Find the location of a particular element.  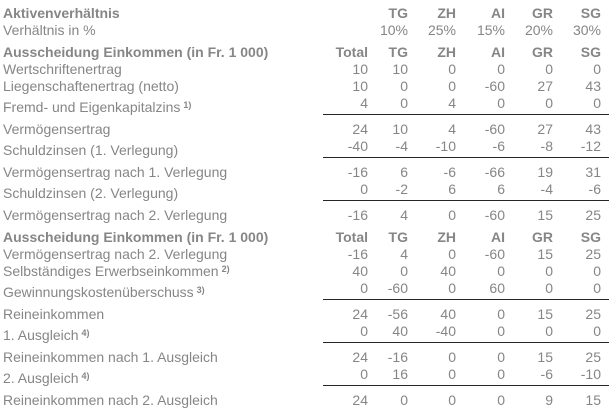

table-header-row: Aktivenverhältnis TG ZH AI GR SG is located at coordinates (306, 12).